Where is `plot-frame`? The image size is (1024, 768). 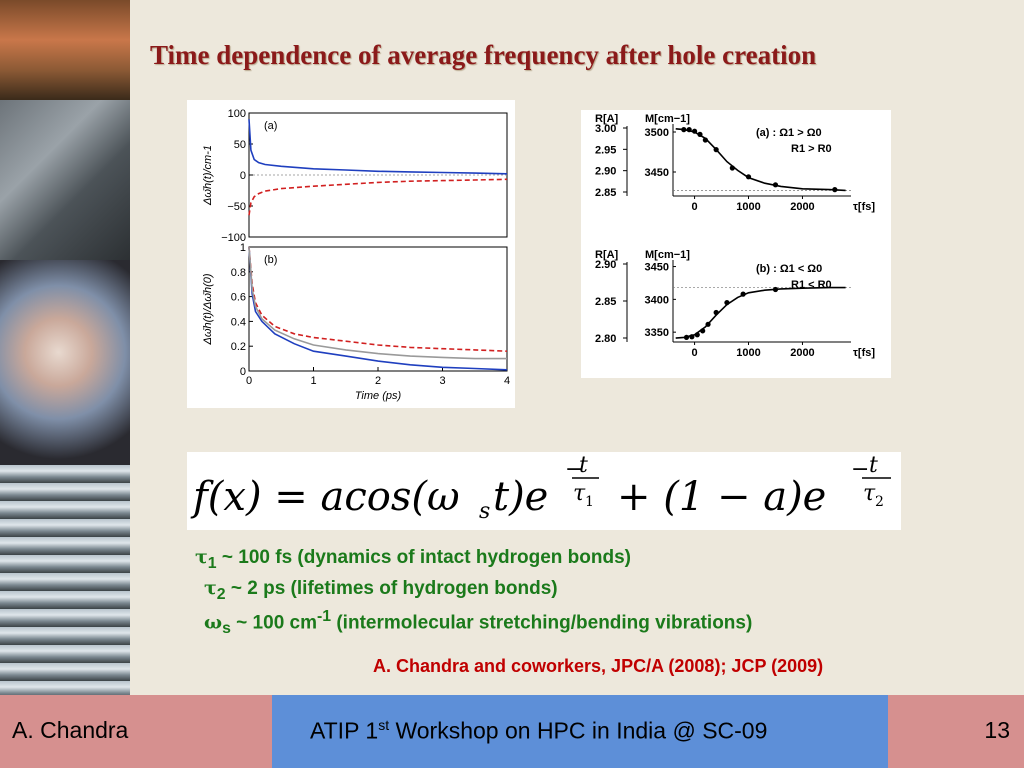
plot-frame is located at coordinates (378, 309).